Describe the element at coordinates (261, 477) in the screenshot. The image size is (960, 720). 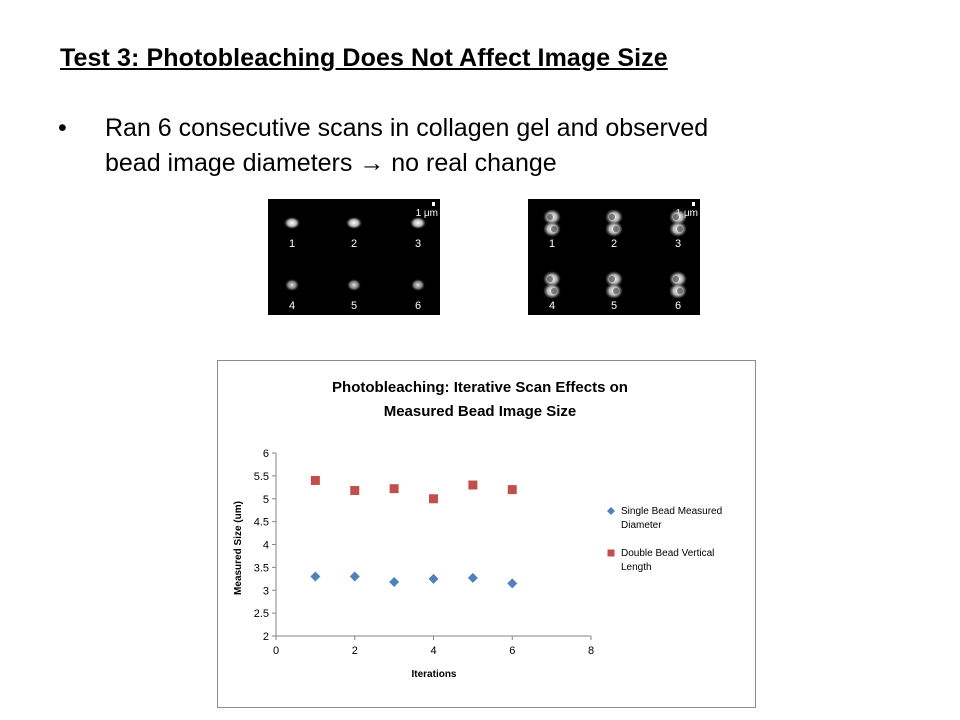
I see `y-tick-label: 5.5` at that location.